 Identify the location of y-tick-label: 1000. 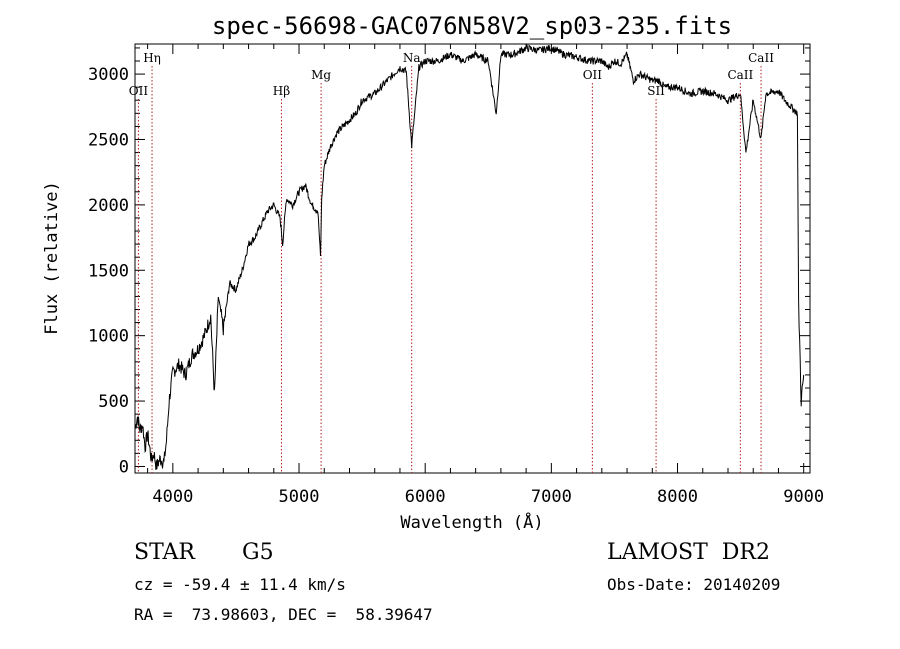
(108, 337).